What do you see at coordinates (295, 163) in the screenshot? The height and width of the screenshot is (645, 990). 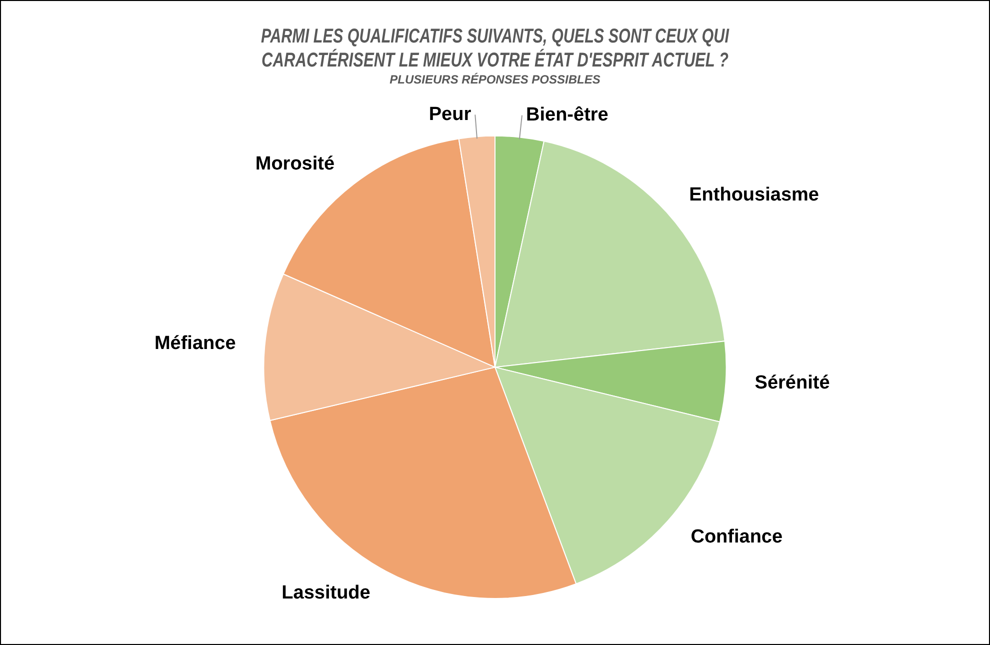 I see `slice-label: Morosité` at bounding box center [295, 163].